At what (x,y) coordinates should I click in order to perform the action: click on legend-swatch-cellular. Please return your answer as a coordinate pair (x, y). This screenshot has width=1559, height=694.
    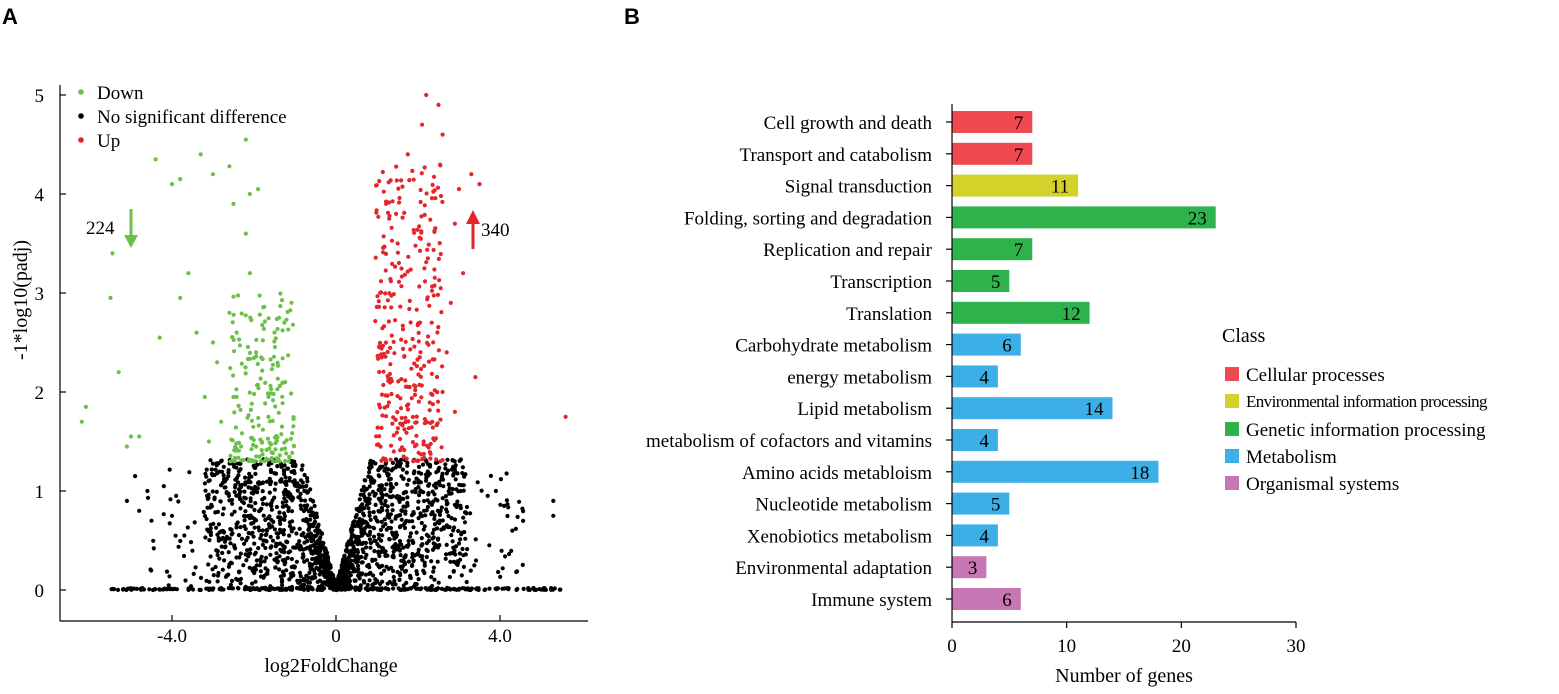
    Looking at the image, I should click on (1232, 374).